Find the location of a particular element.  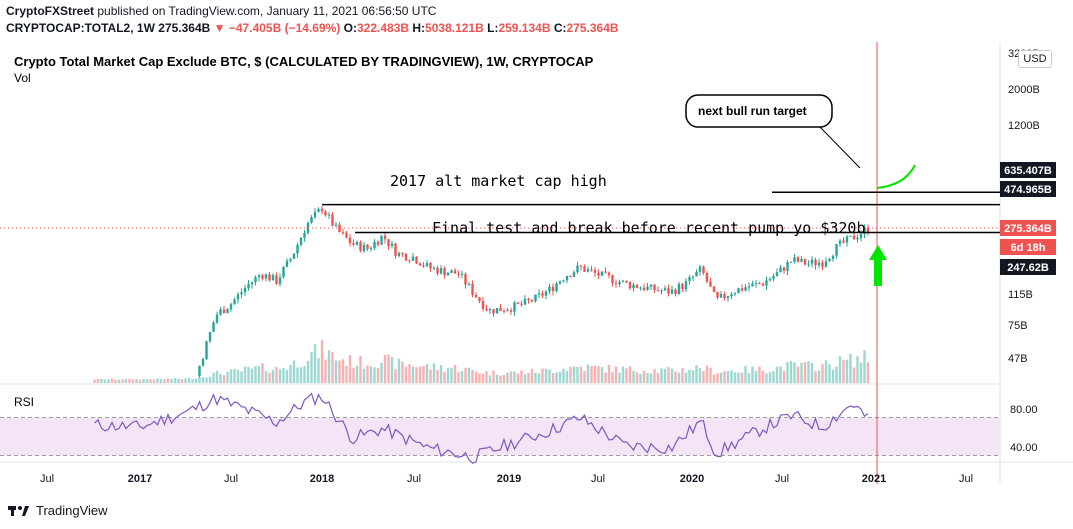

down-arrow-icon: ▼ is located at coordinates (219, 28).